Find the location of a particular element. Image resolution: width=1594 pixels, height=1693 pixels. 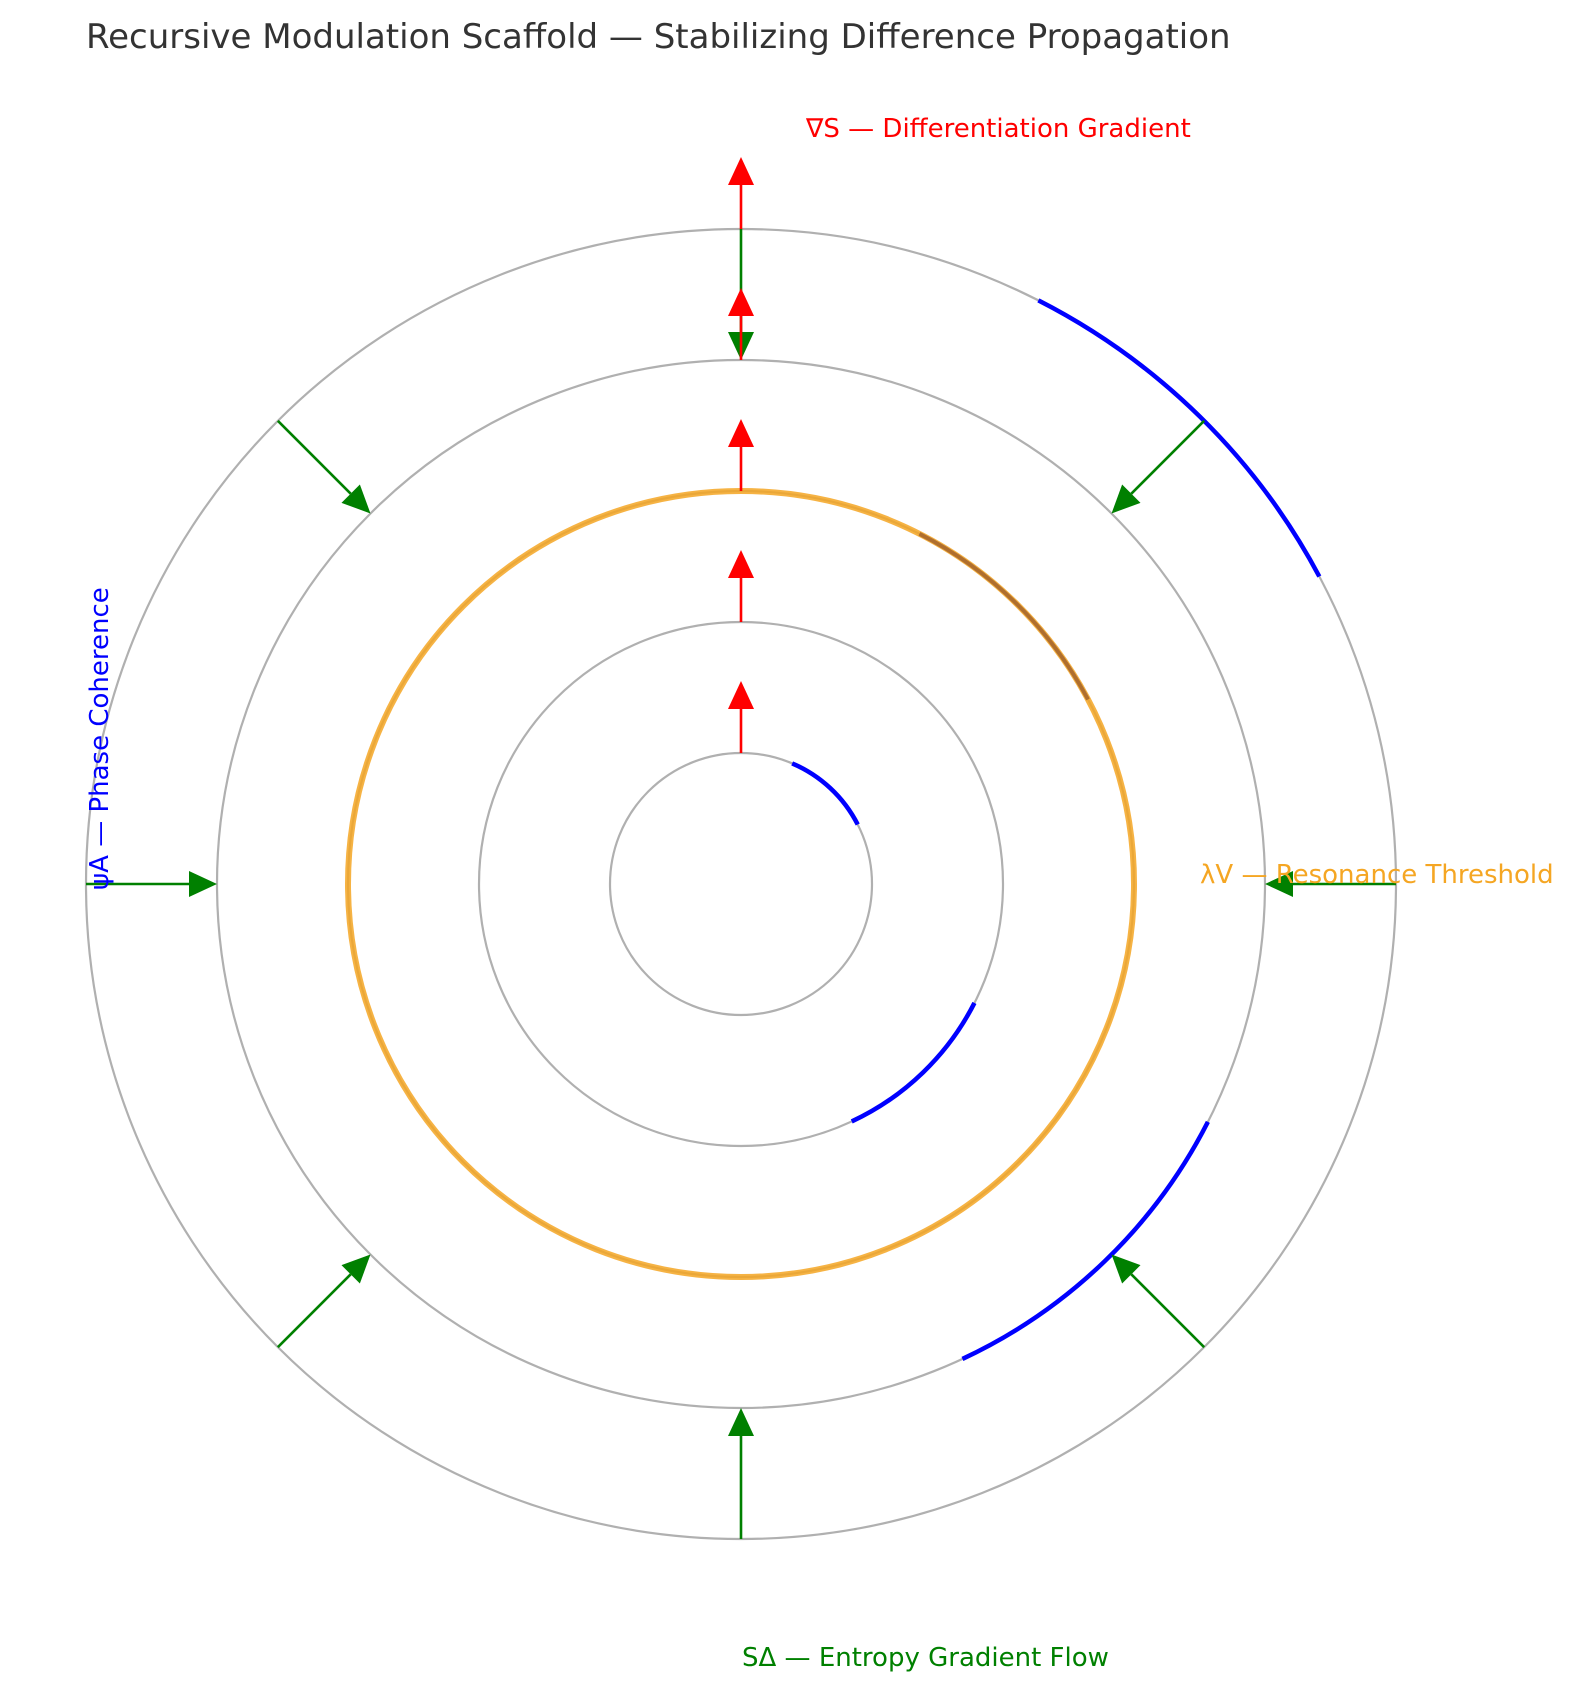

gradient-arrow-3-head is located at coordinates (741, 432).